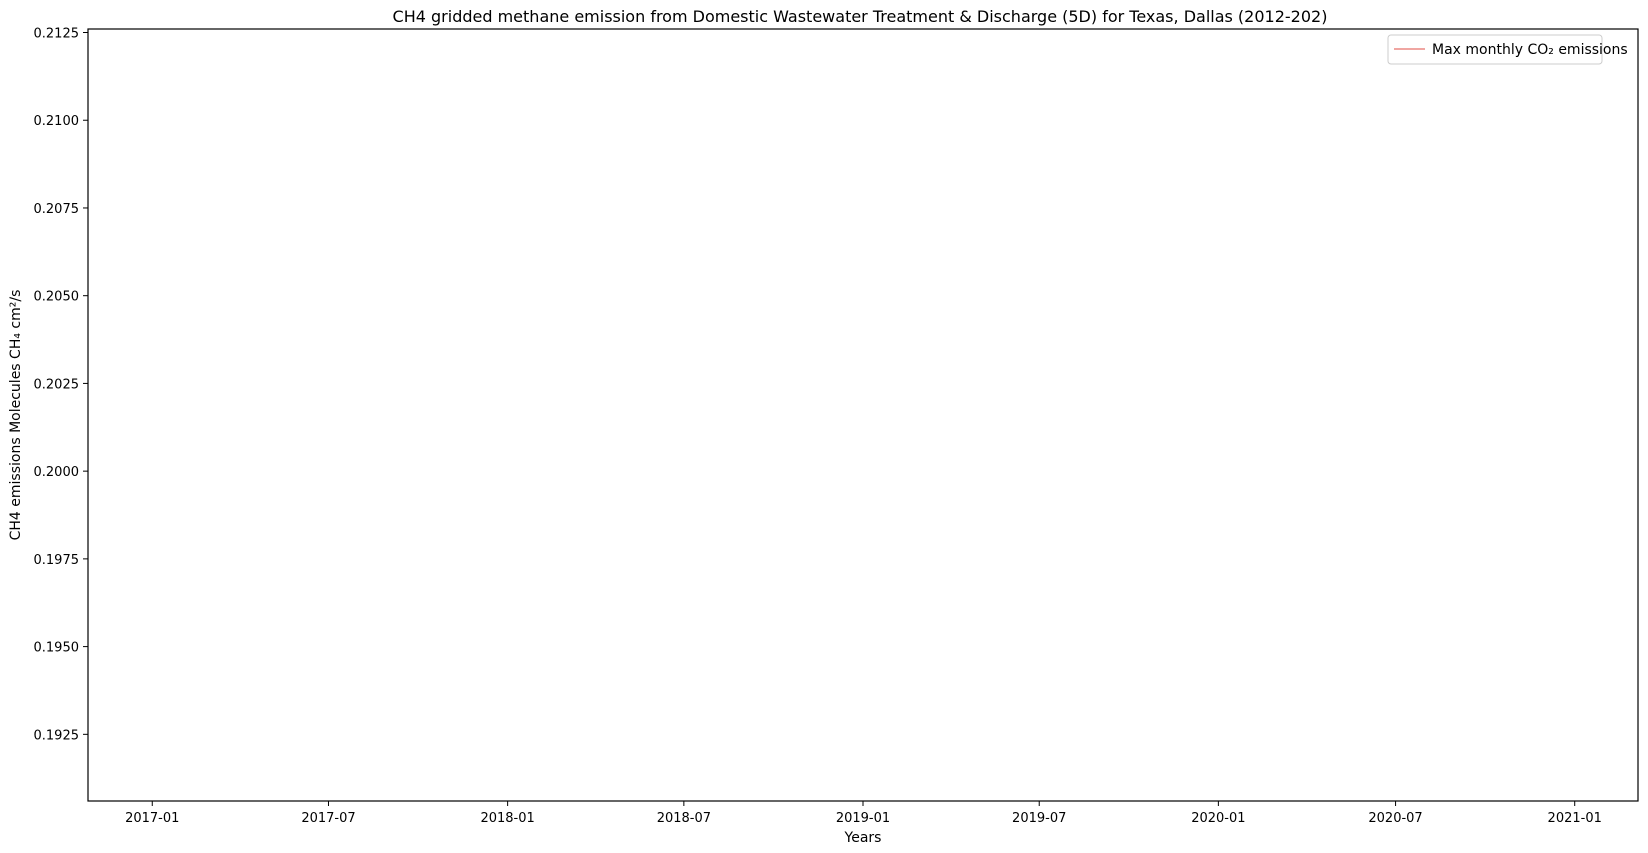 The height and width of the screenshot is (853, 1648). I want to click on legend-box, so click(1495, 49).